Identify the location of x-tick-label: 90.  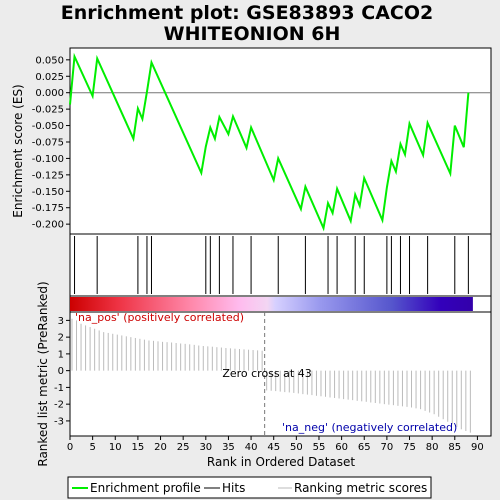
(477, 447).